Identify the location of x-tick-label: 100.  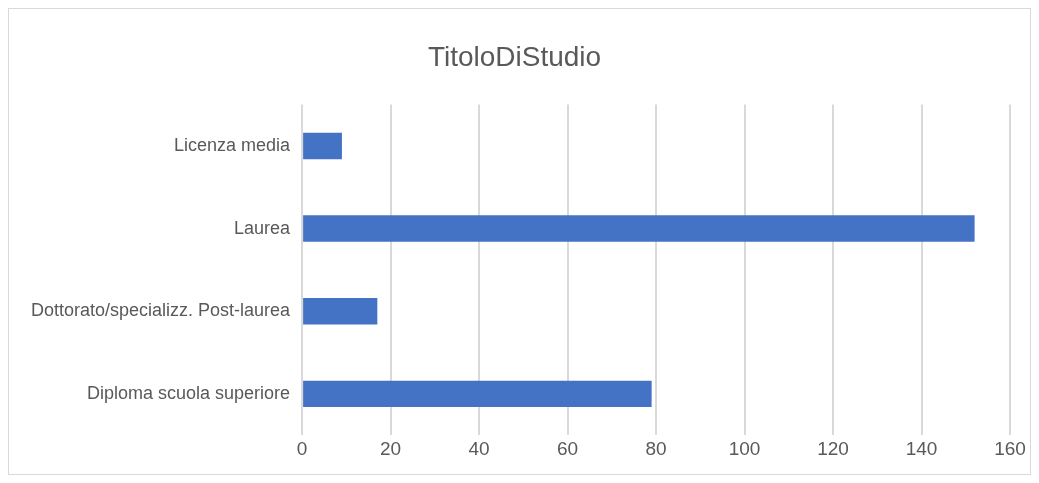
(744, 448).